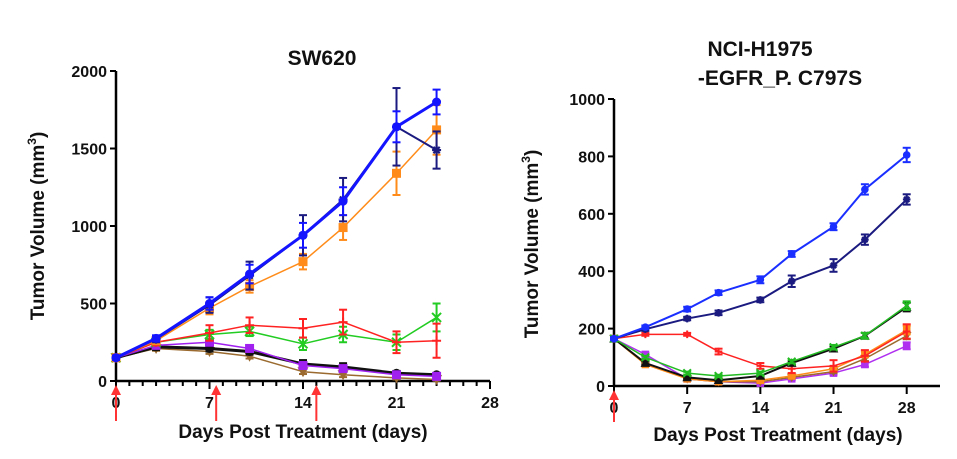 The width and height of the screenshot is (957, 459). I want to click on series-green, so click(276, 332).